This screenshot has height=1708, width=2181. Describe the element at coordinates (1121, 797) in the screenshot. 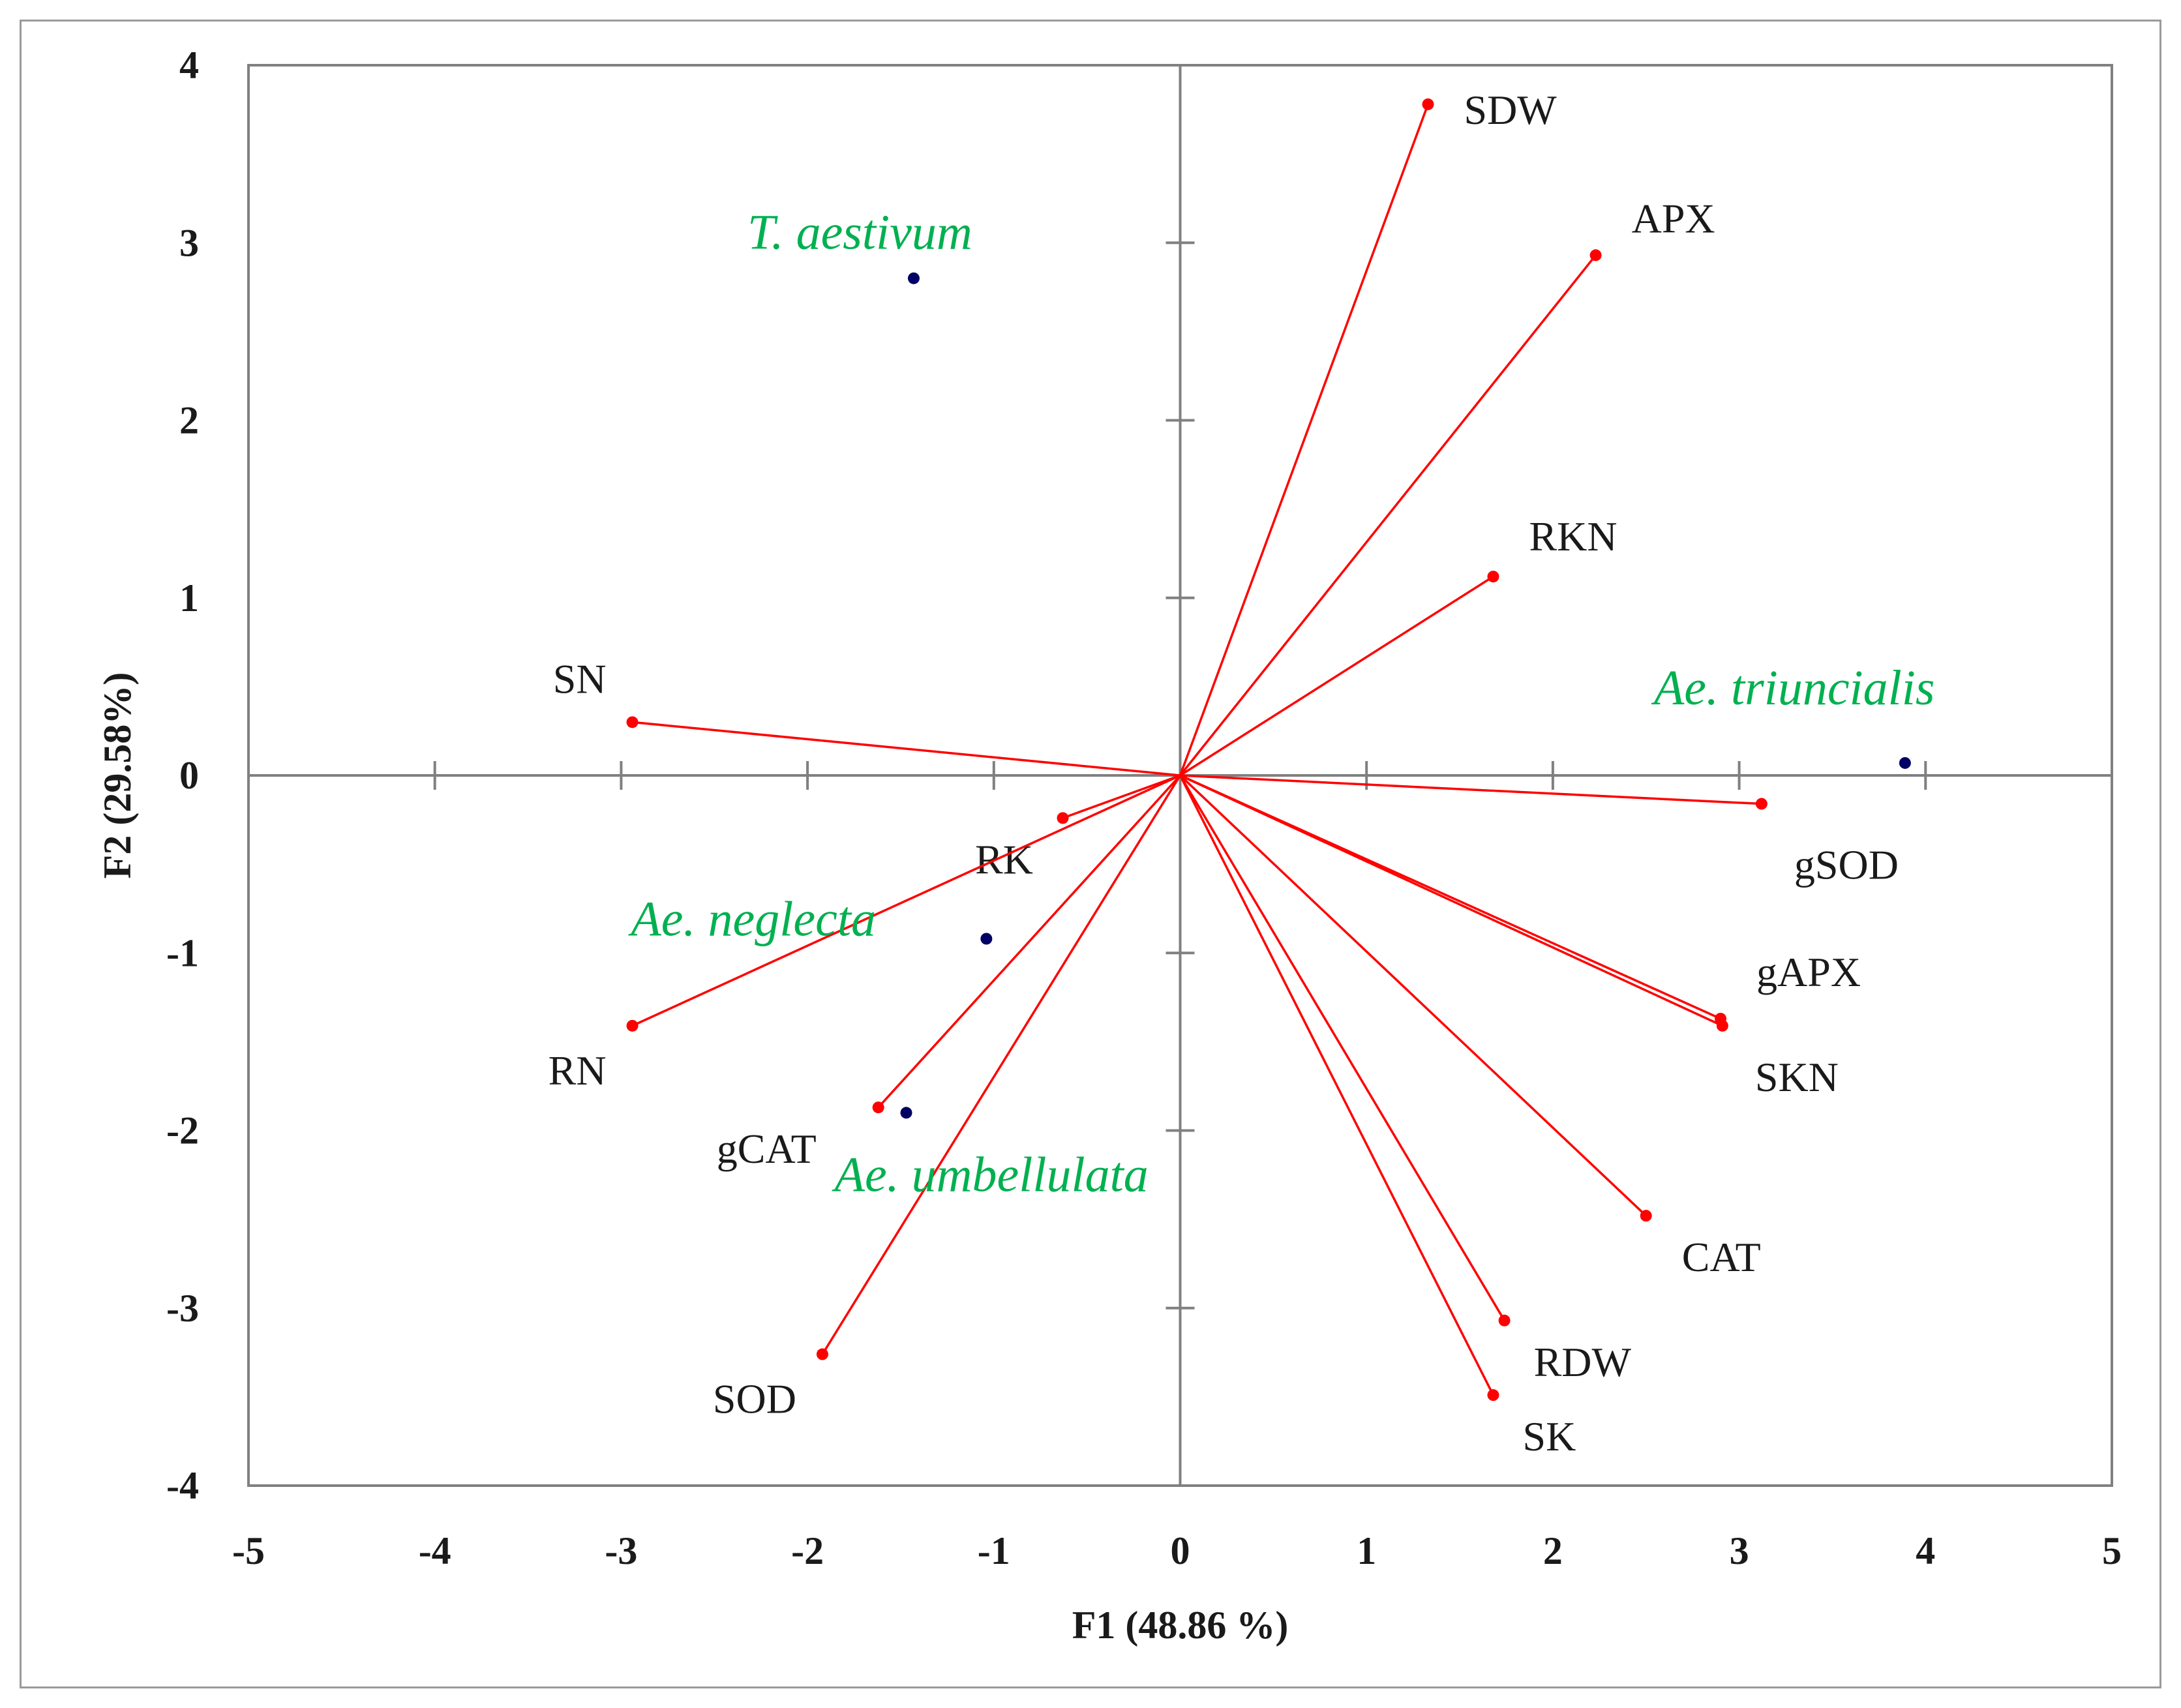

I see `vector-rk` at that location.